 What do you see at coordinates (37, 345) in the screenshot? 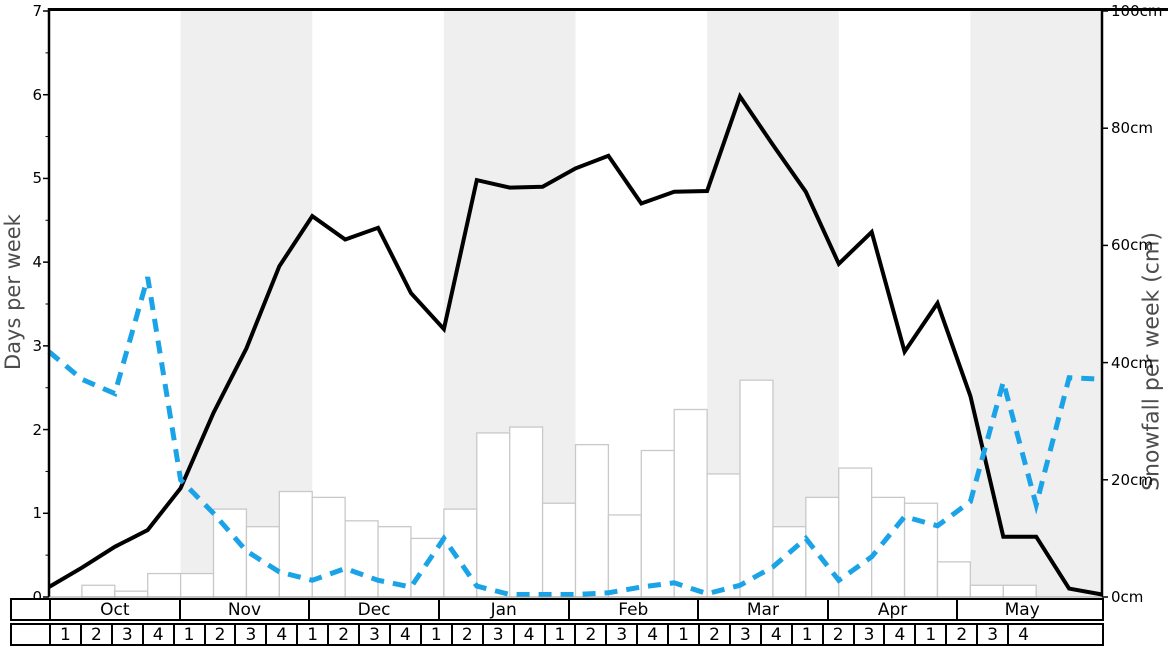
I see `left-tick-label-3: 3` at bounding box center [37, 345].